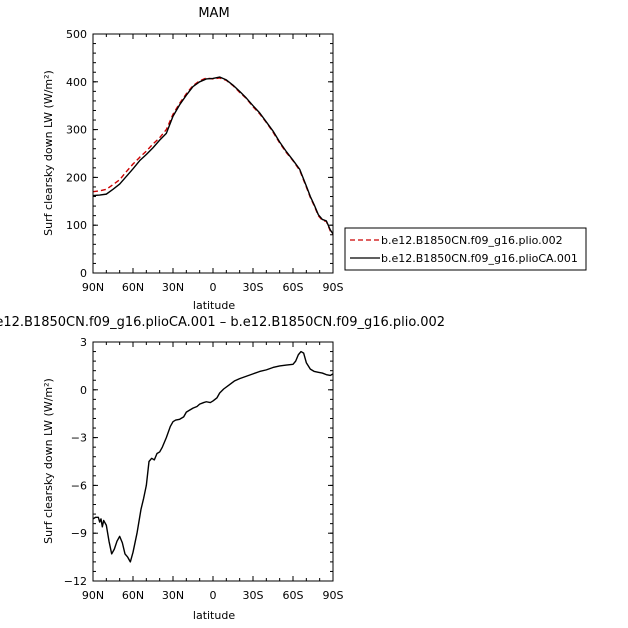 The image size is (628, 628). I want to click on top-chart-y-tick-label: 200, so click(76, 177).